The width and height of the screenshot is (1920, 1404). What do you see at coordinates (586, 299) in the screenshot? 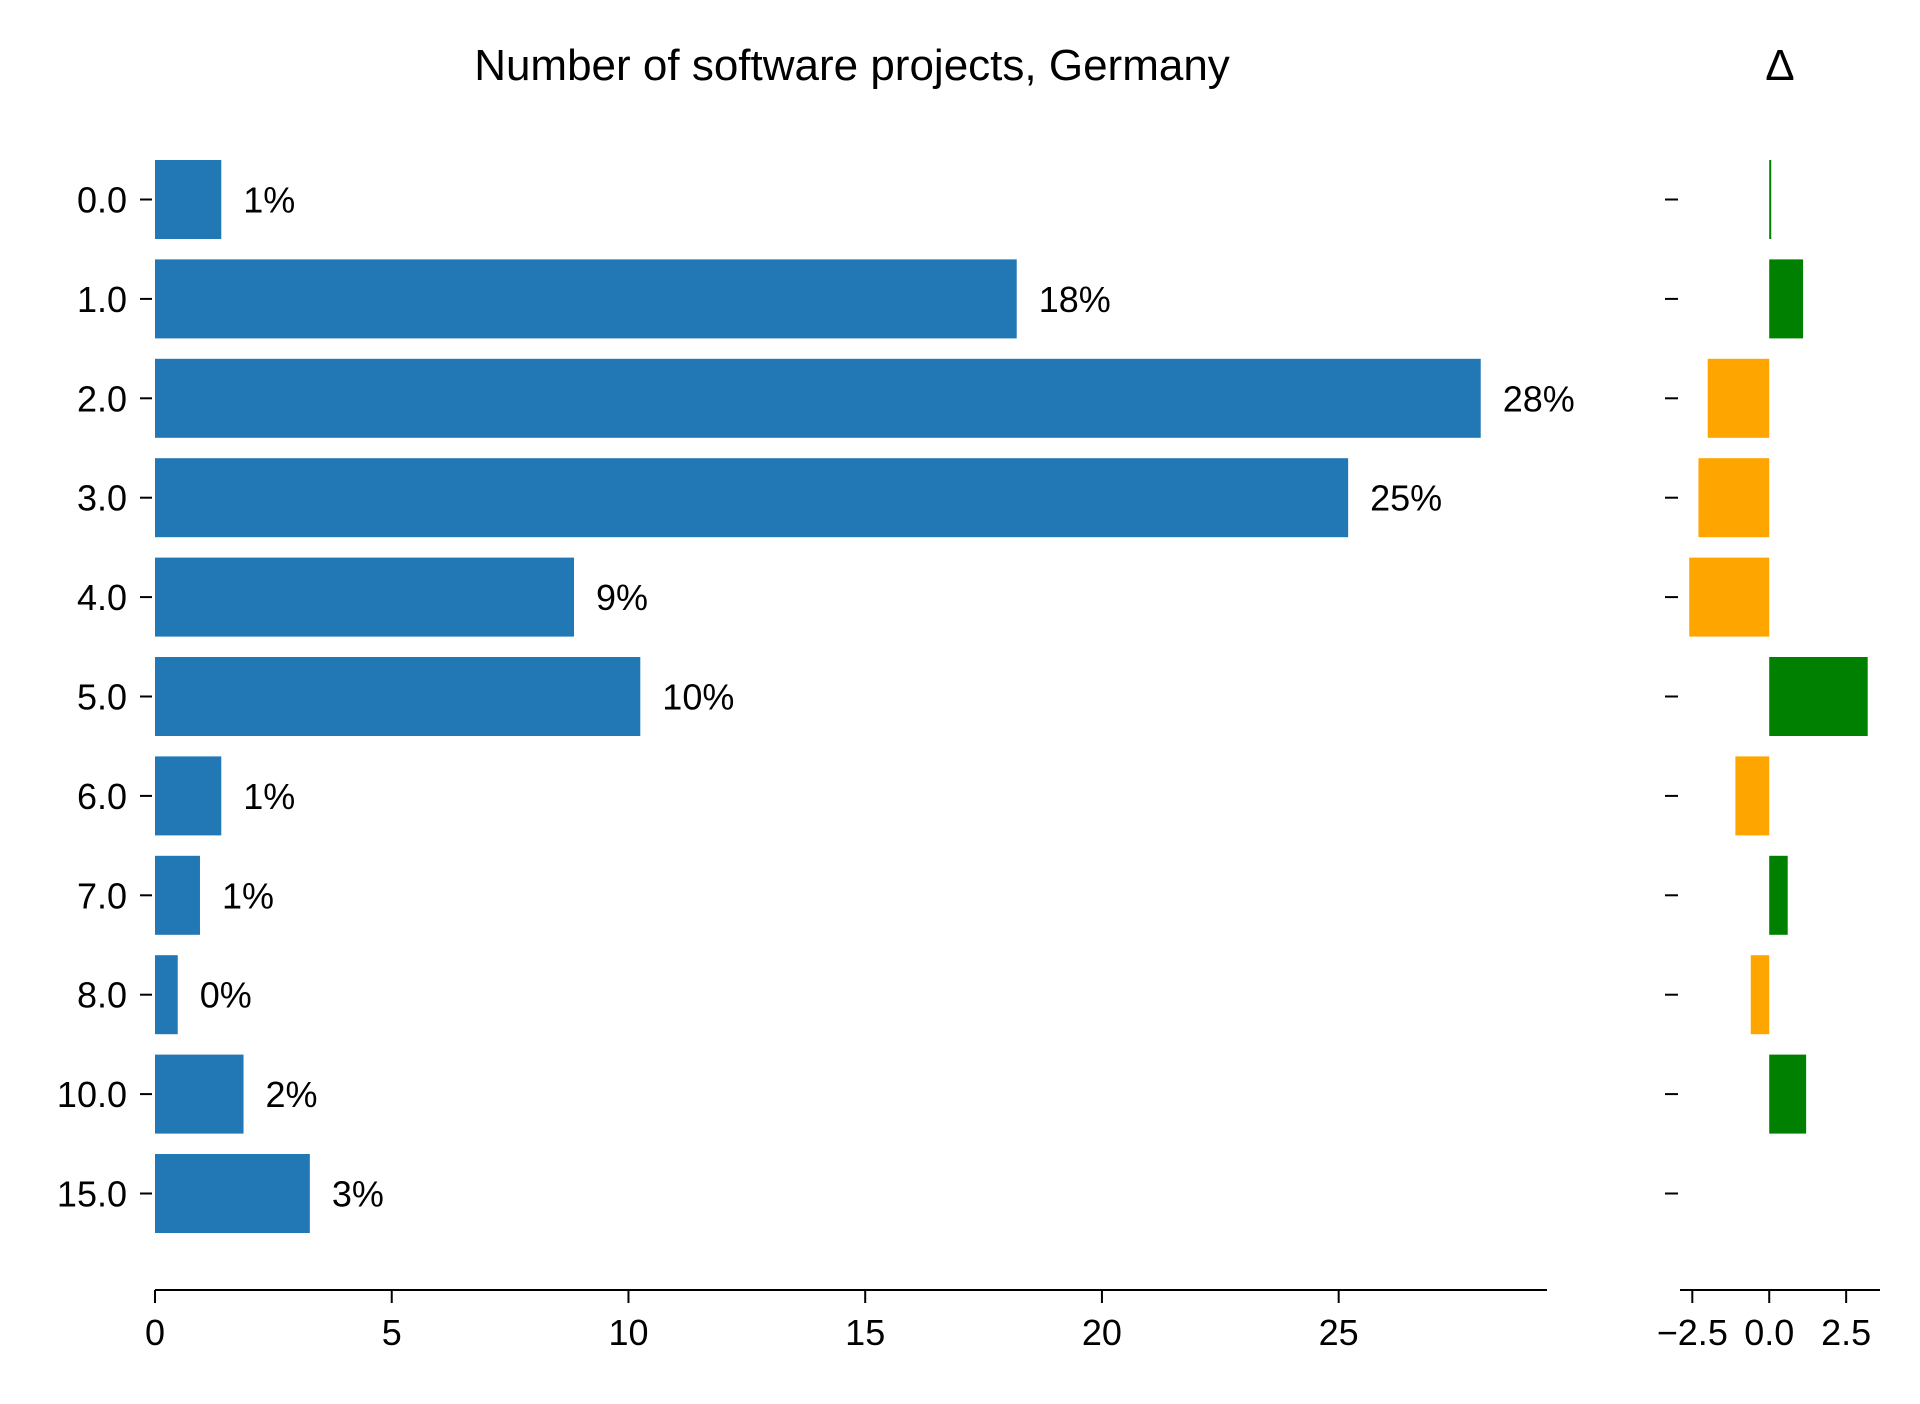
I see `bar-1.0` at bounding box center [586, 299].